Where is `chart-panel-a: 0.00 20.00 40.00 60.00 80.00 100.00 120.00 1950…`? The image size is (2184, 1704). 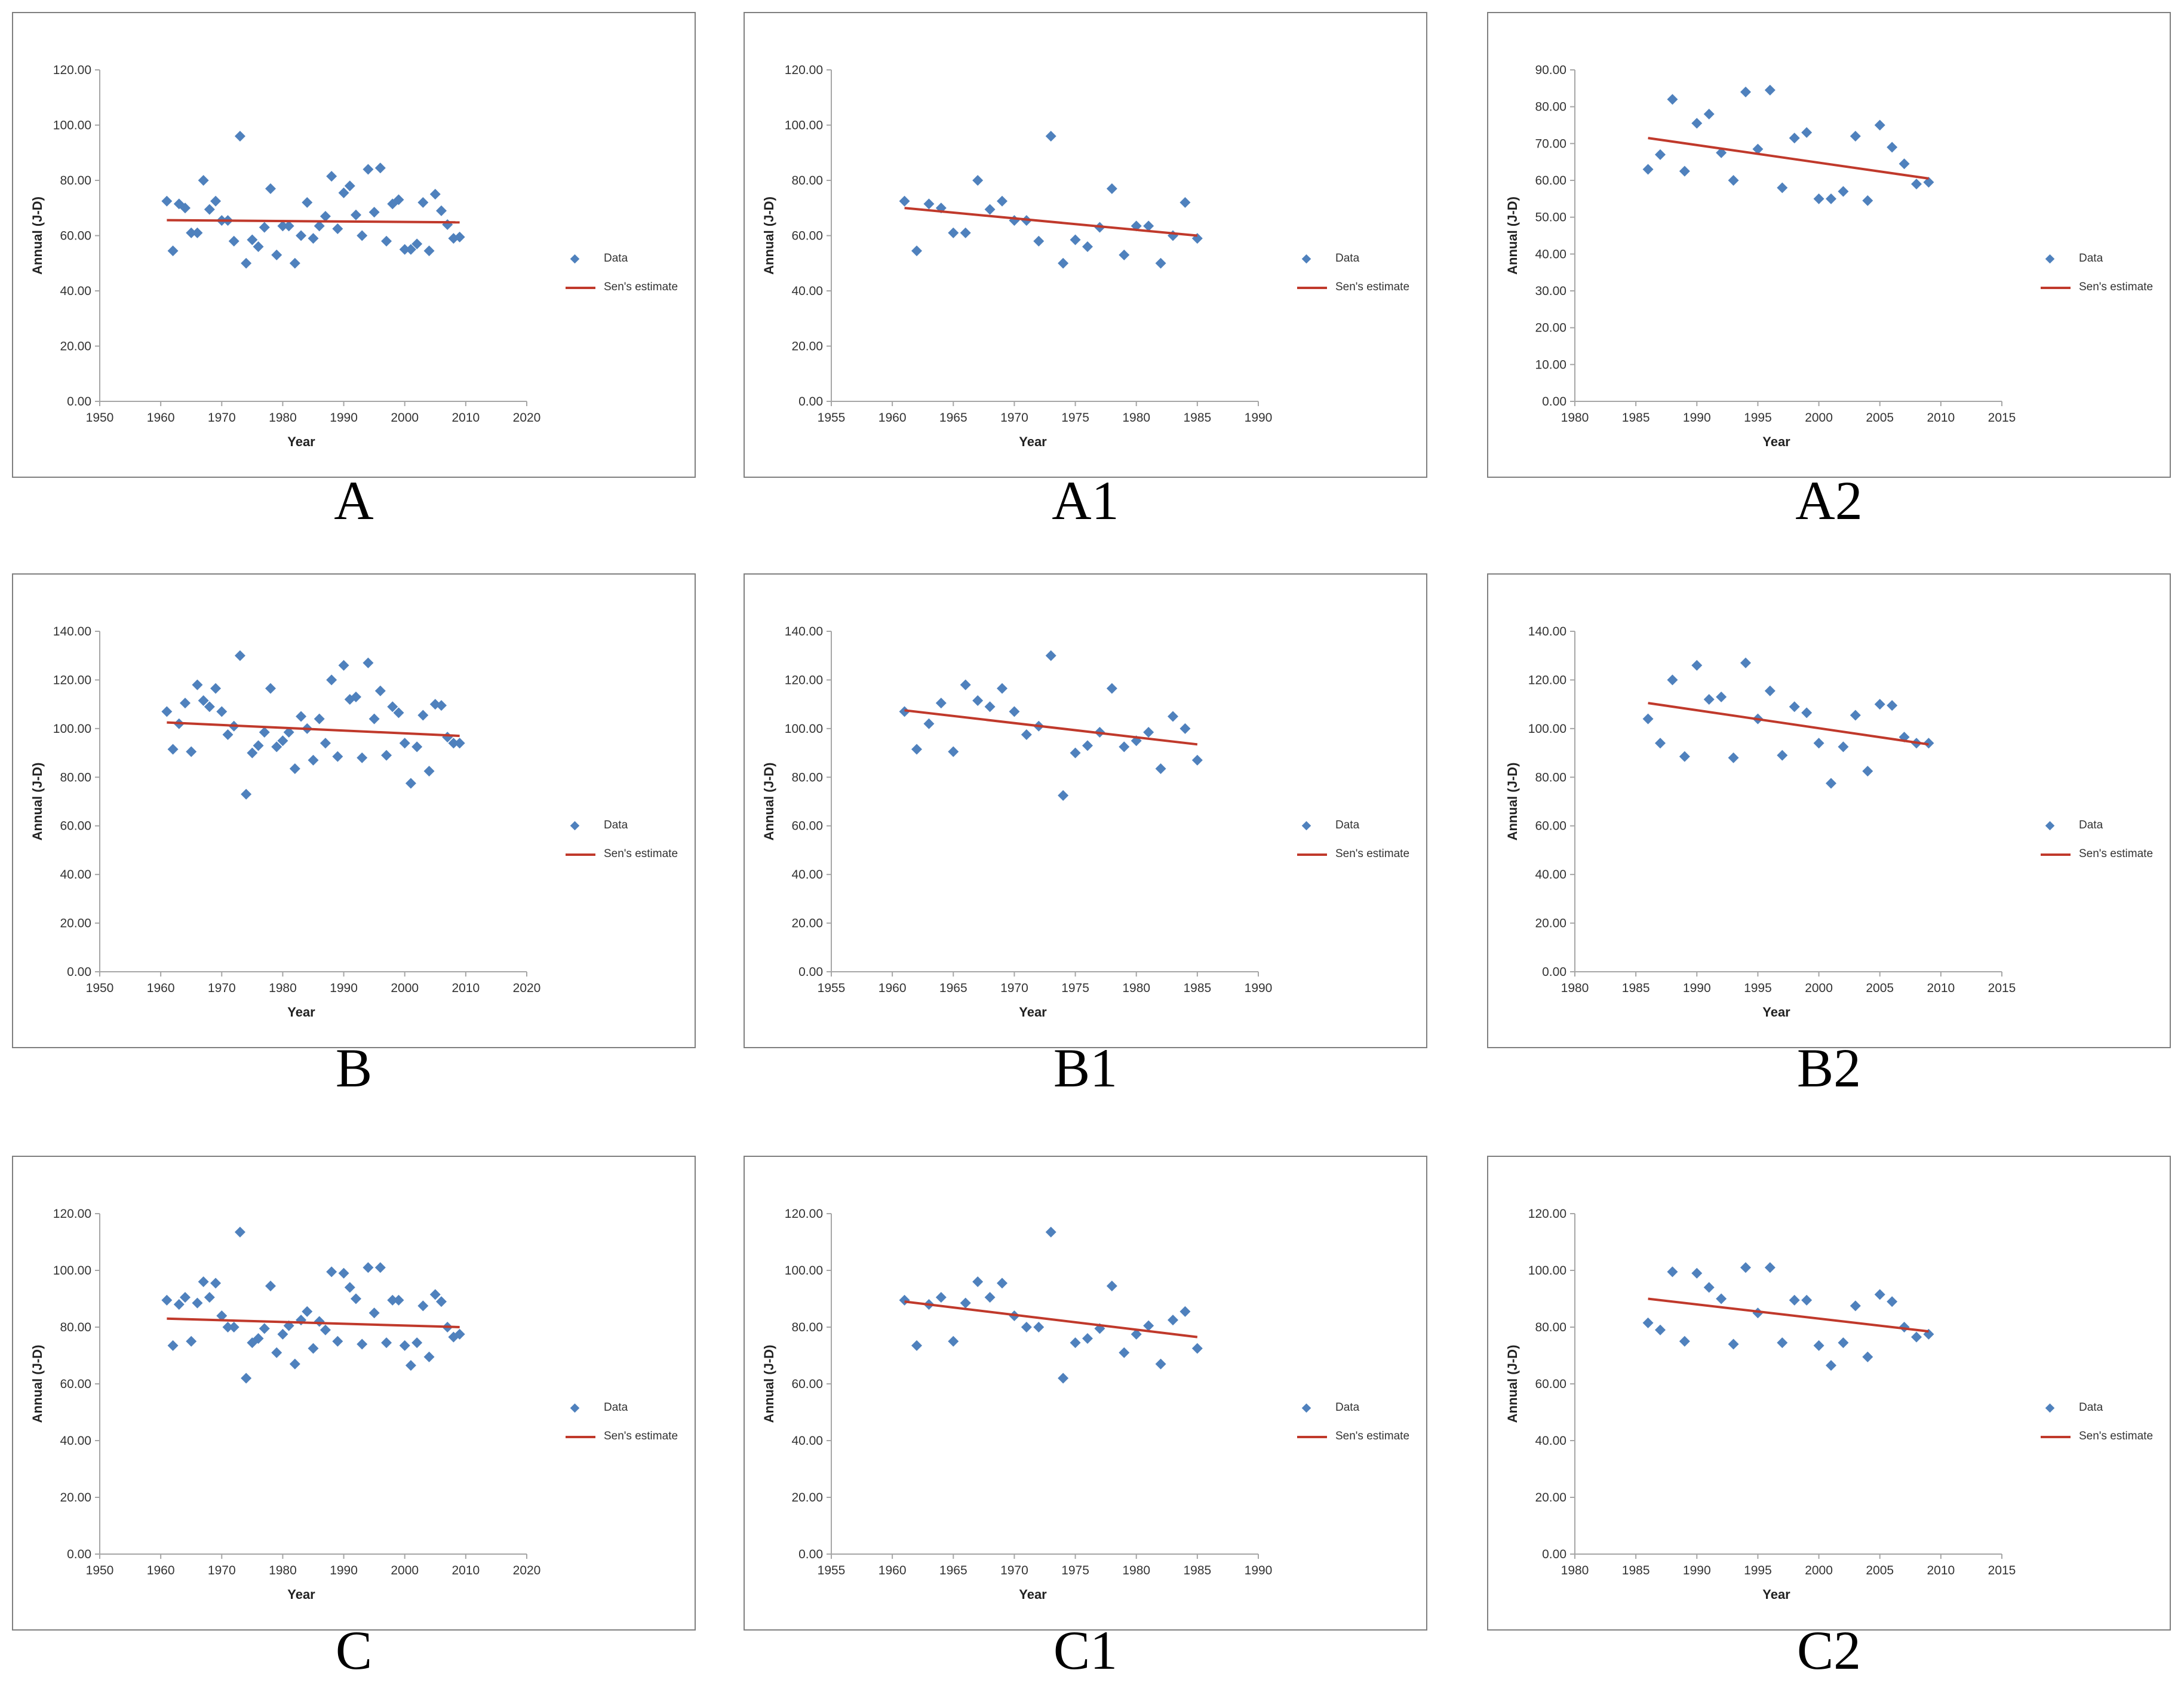 chart-panel-a: 0.00 20.00 40.00 60.00 80.00 100.00 120.00 1950… is located at coordinates (354, 245).